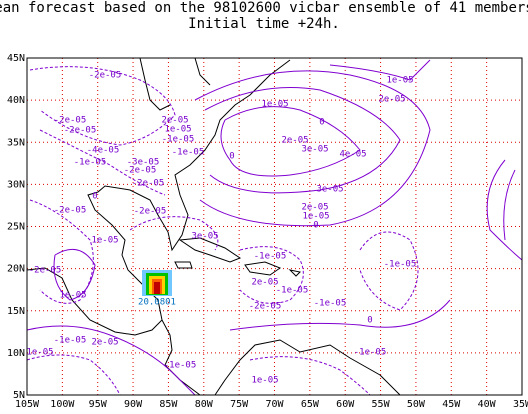 This screenshot has height=414, width=528. I want to click on y-tick-label: 10N, so click(16, 353).